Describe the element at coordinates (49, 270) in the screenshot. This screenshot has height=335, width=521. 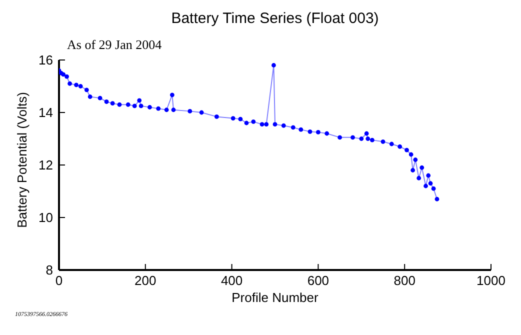
I see `y-tick-label: 8` at that location.